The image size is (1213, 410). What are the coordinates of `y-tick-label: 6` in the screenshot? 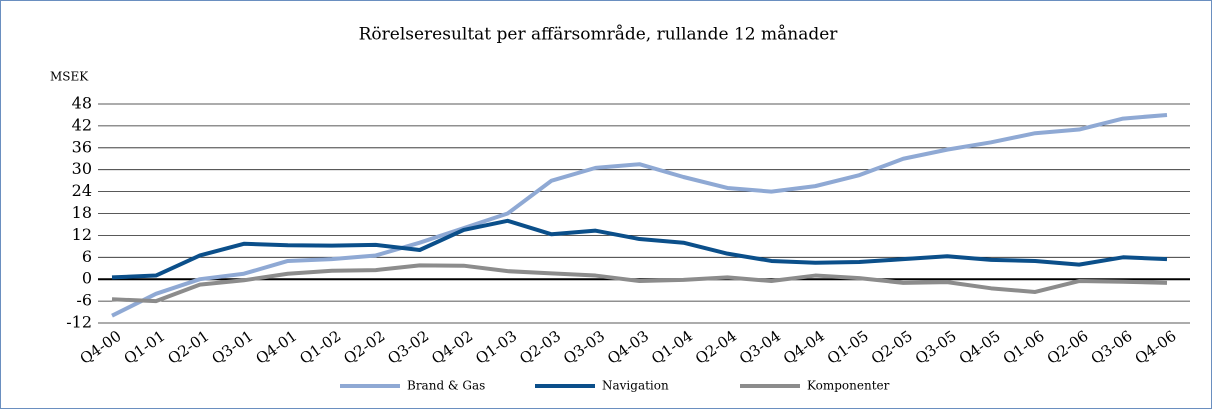 It's located at (87, 256).